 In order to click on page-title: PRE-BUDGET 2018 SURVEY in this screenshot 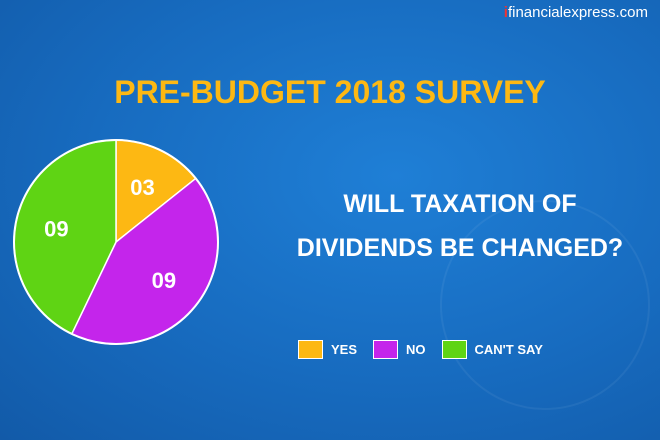, I will do `click(330, 92)`.